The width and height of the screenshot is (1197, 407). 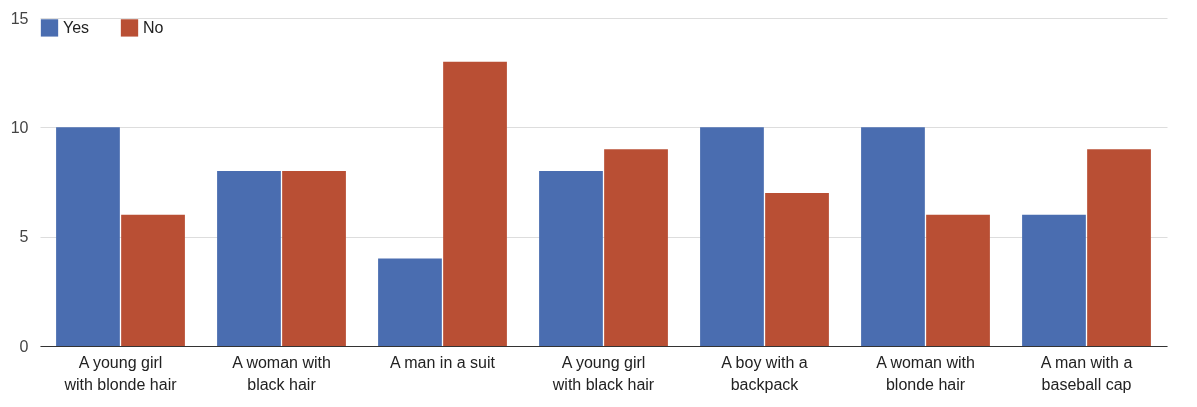 What do you see at coordinates (24, 237) in the screenshot?
I see `y-tick-label: 5` at bounding box center [24, 237].